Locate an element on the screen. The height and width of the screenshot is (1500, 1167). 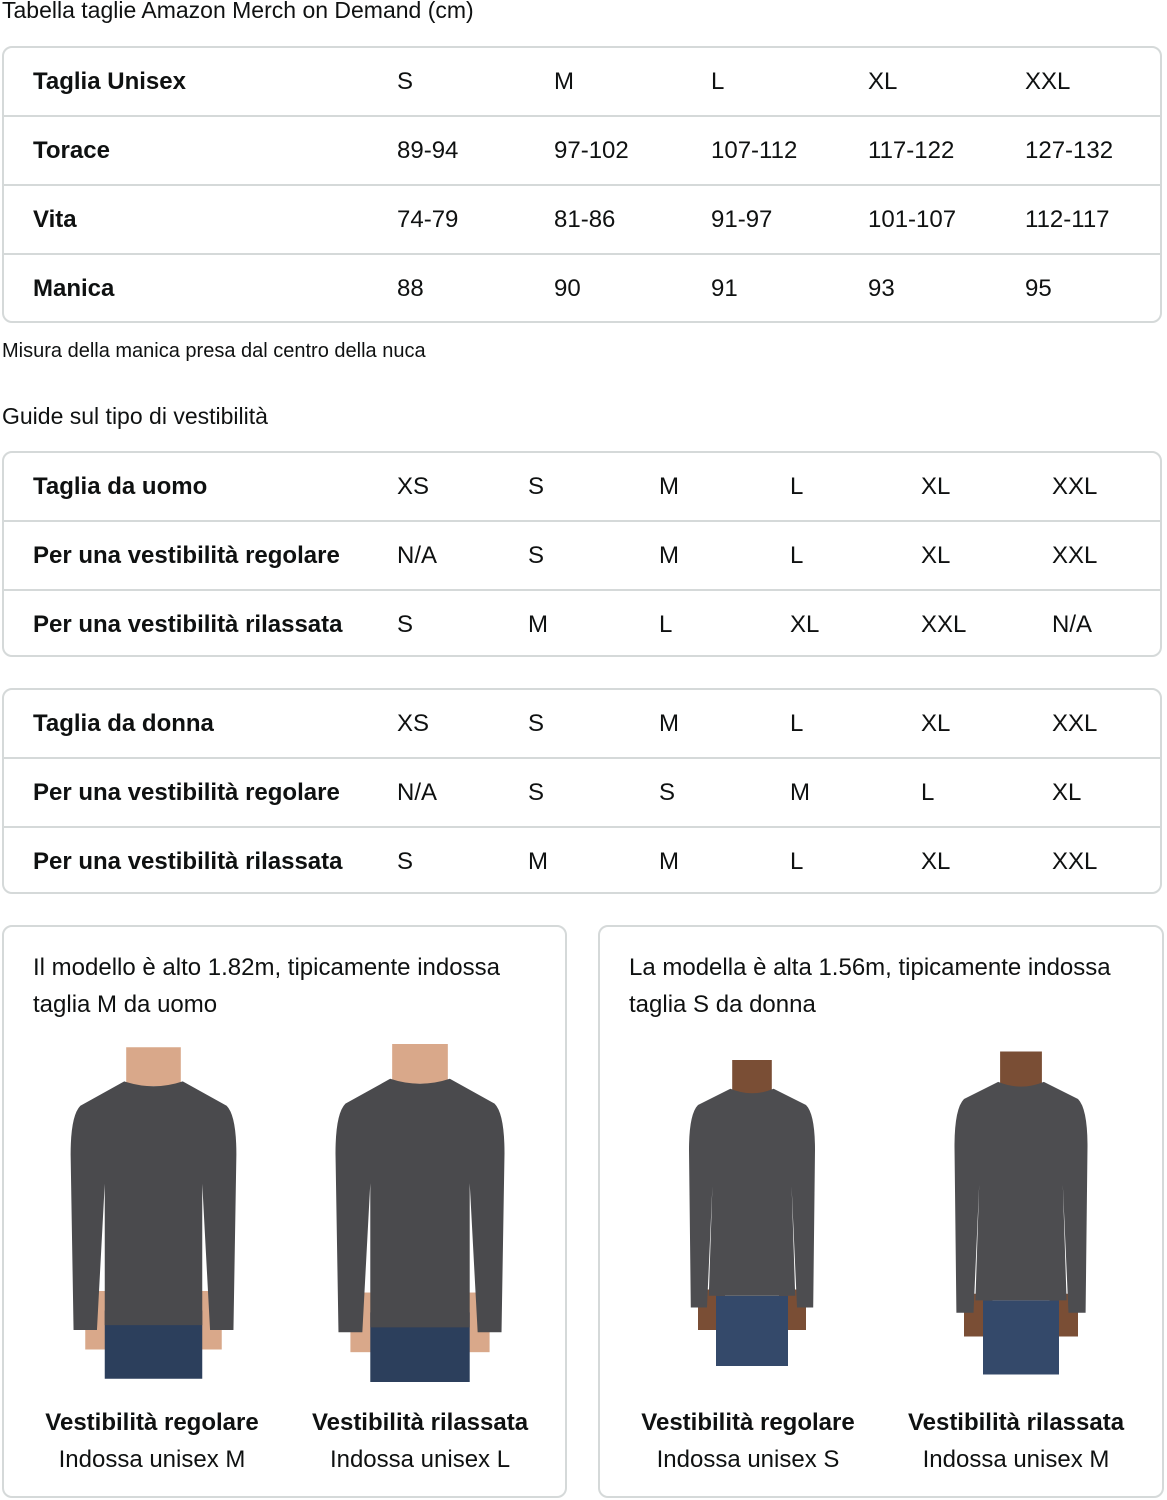
table-cell: 107-112 is located at coordinates (754, 150).